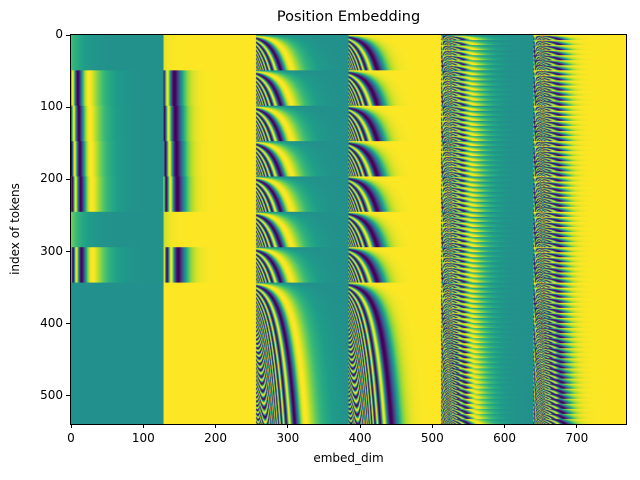 The image size is (640, 480). Describe the element at coordinates (360, 438) in the screenshot. I see `x-tick-label: 400` at that location.